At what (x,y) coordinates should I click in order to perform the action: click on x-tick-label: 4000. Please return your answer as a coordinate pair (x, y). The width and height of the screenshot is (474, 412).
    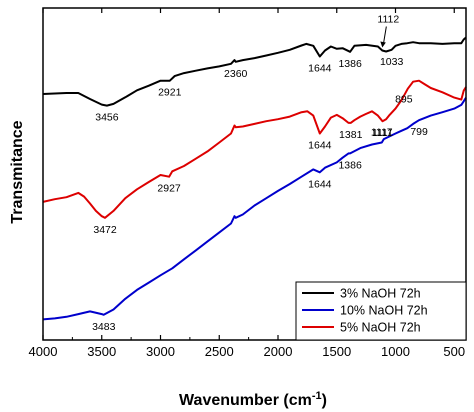
    Looking at the image, I should click on (43, 351).